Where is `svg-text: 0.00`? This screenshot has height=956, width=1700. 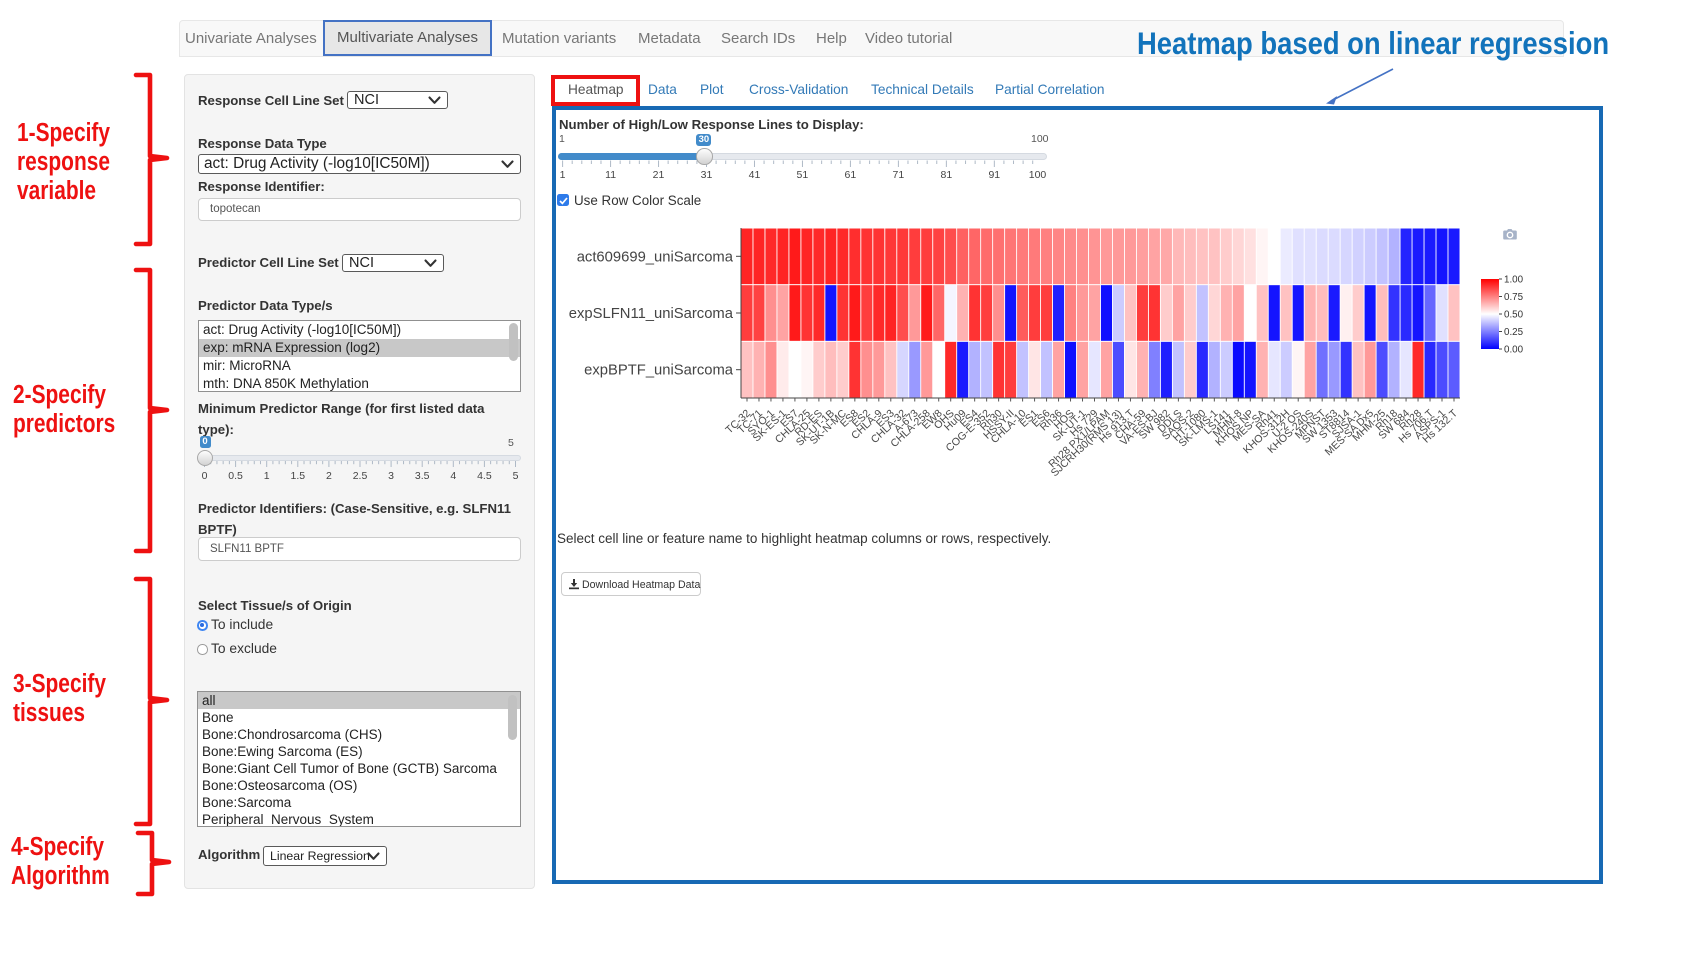 svg-text: 0.00 is located at coordinates (1514, 350).